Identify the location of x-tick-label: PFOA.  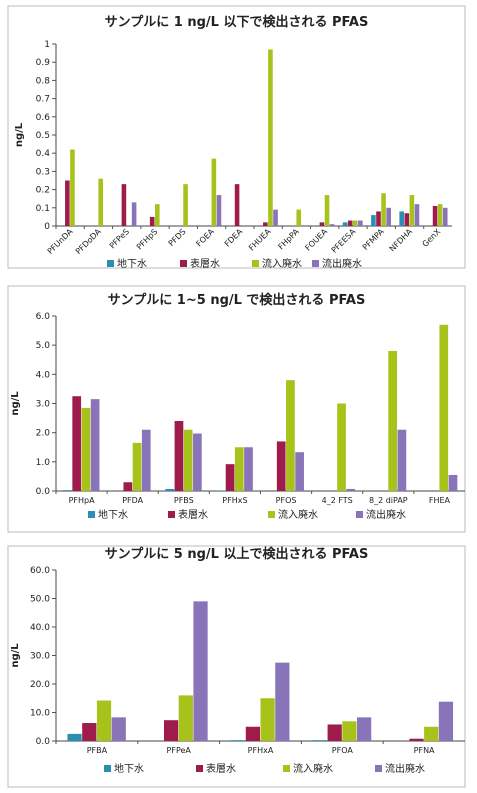
(343, 750).